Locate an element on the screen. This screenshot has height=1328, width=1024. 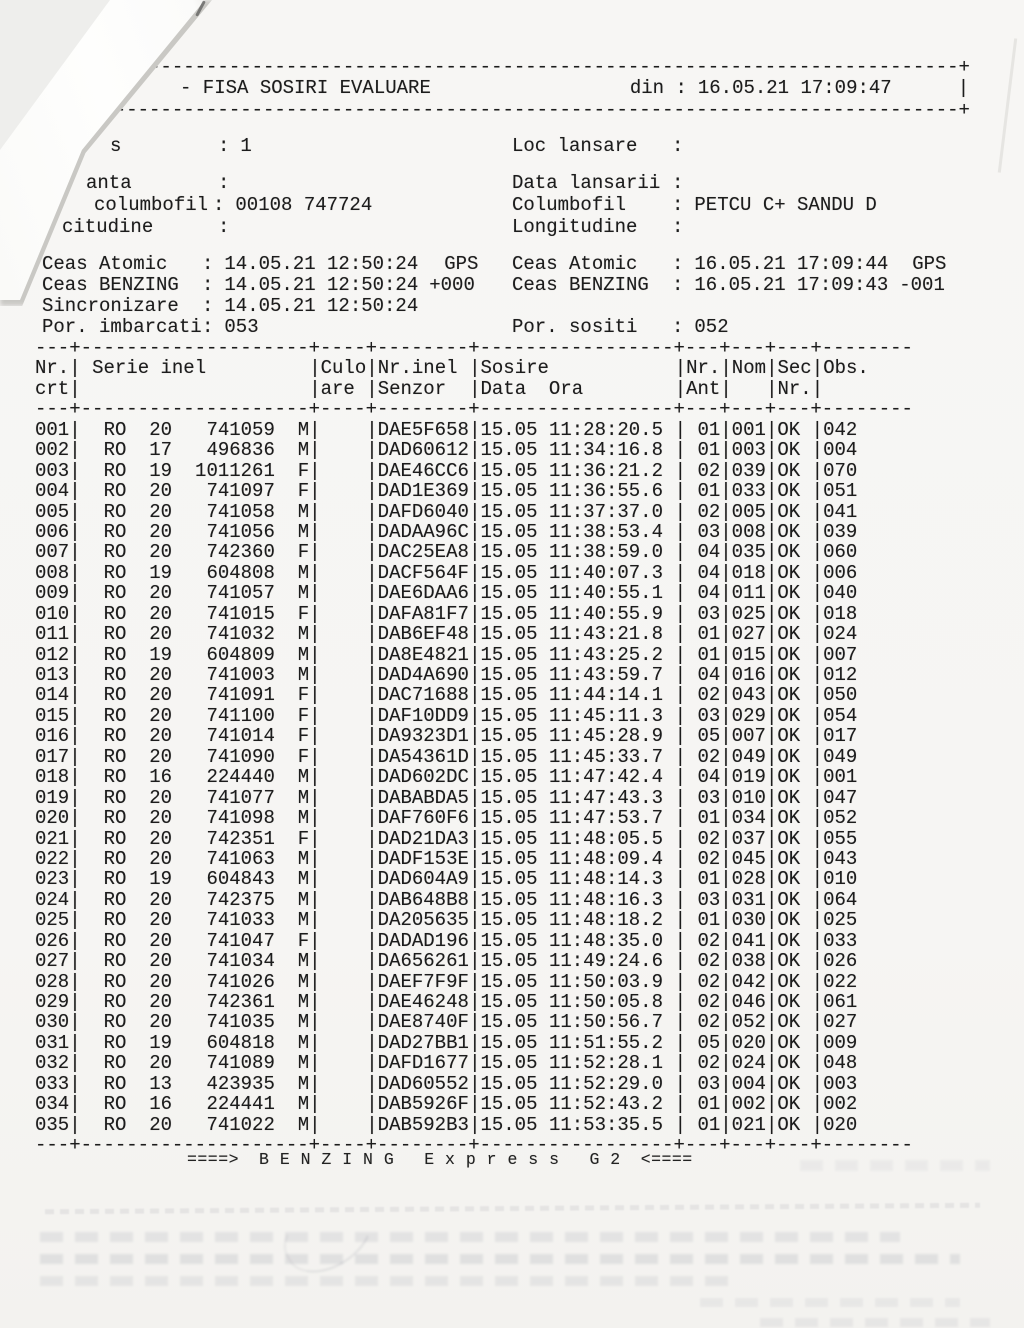
field-porumbei-imbarcati: Por. imbarcati: 053 is located at coordinates (150, 327).